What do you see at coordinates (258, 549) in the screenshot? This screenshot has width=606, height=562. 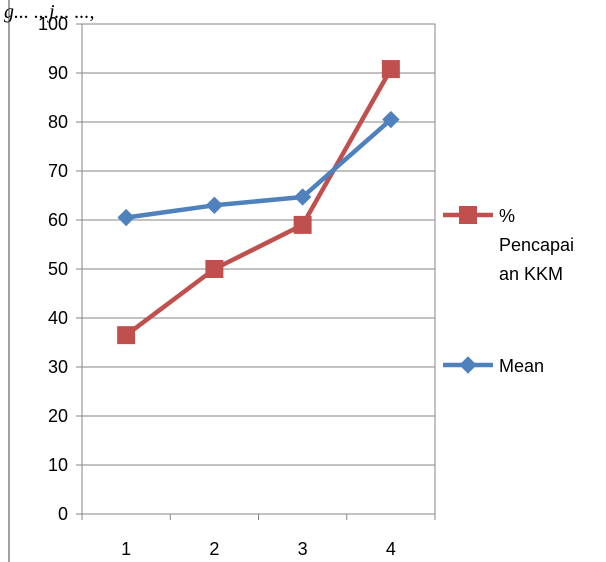 I see `x-tick-labels: 1 2 3 4` at bounding box center [258, 549].